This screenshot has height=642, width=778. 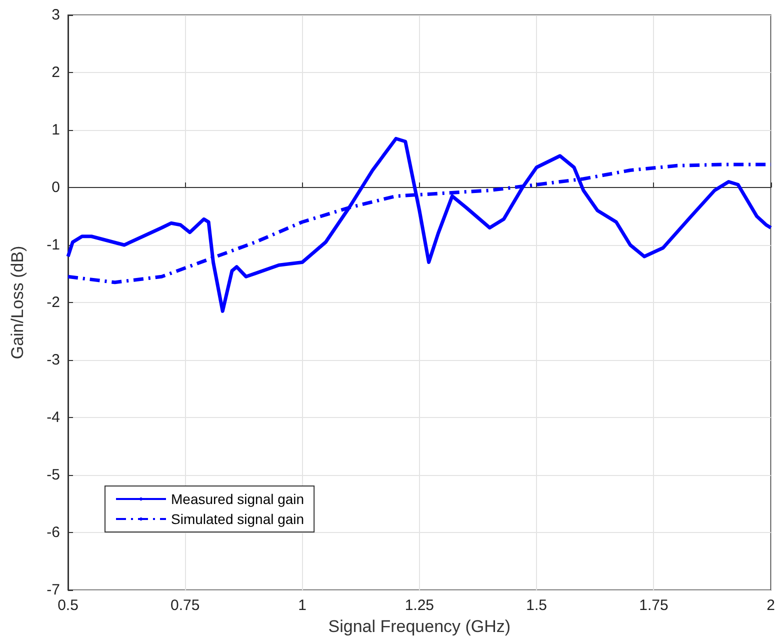 I want to click on x-tick-label: 0.75, so click(x=185, y=605).